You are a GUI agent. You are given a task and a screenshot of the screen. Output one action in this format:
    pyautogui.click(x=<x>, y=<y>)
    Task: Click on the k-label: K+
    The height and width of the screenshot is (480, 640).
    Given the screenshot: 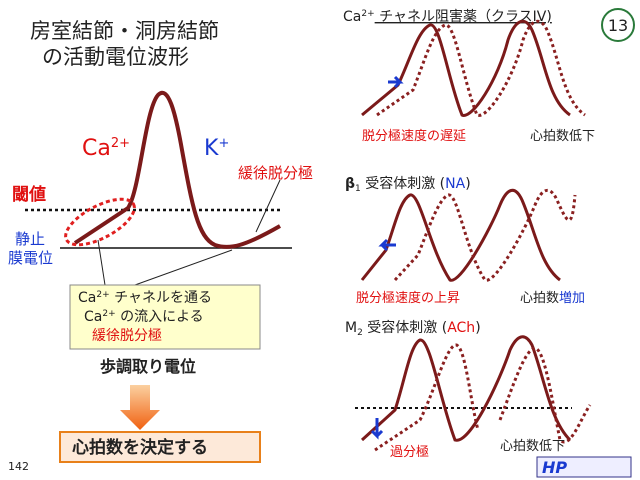 What is the action you would take?
    pyautogui.click(x=216, y=148)
    